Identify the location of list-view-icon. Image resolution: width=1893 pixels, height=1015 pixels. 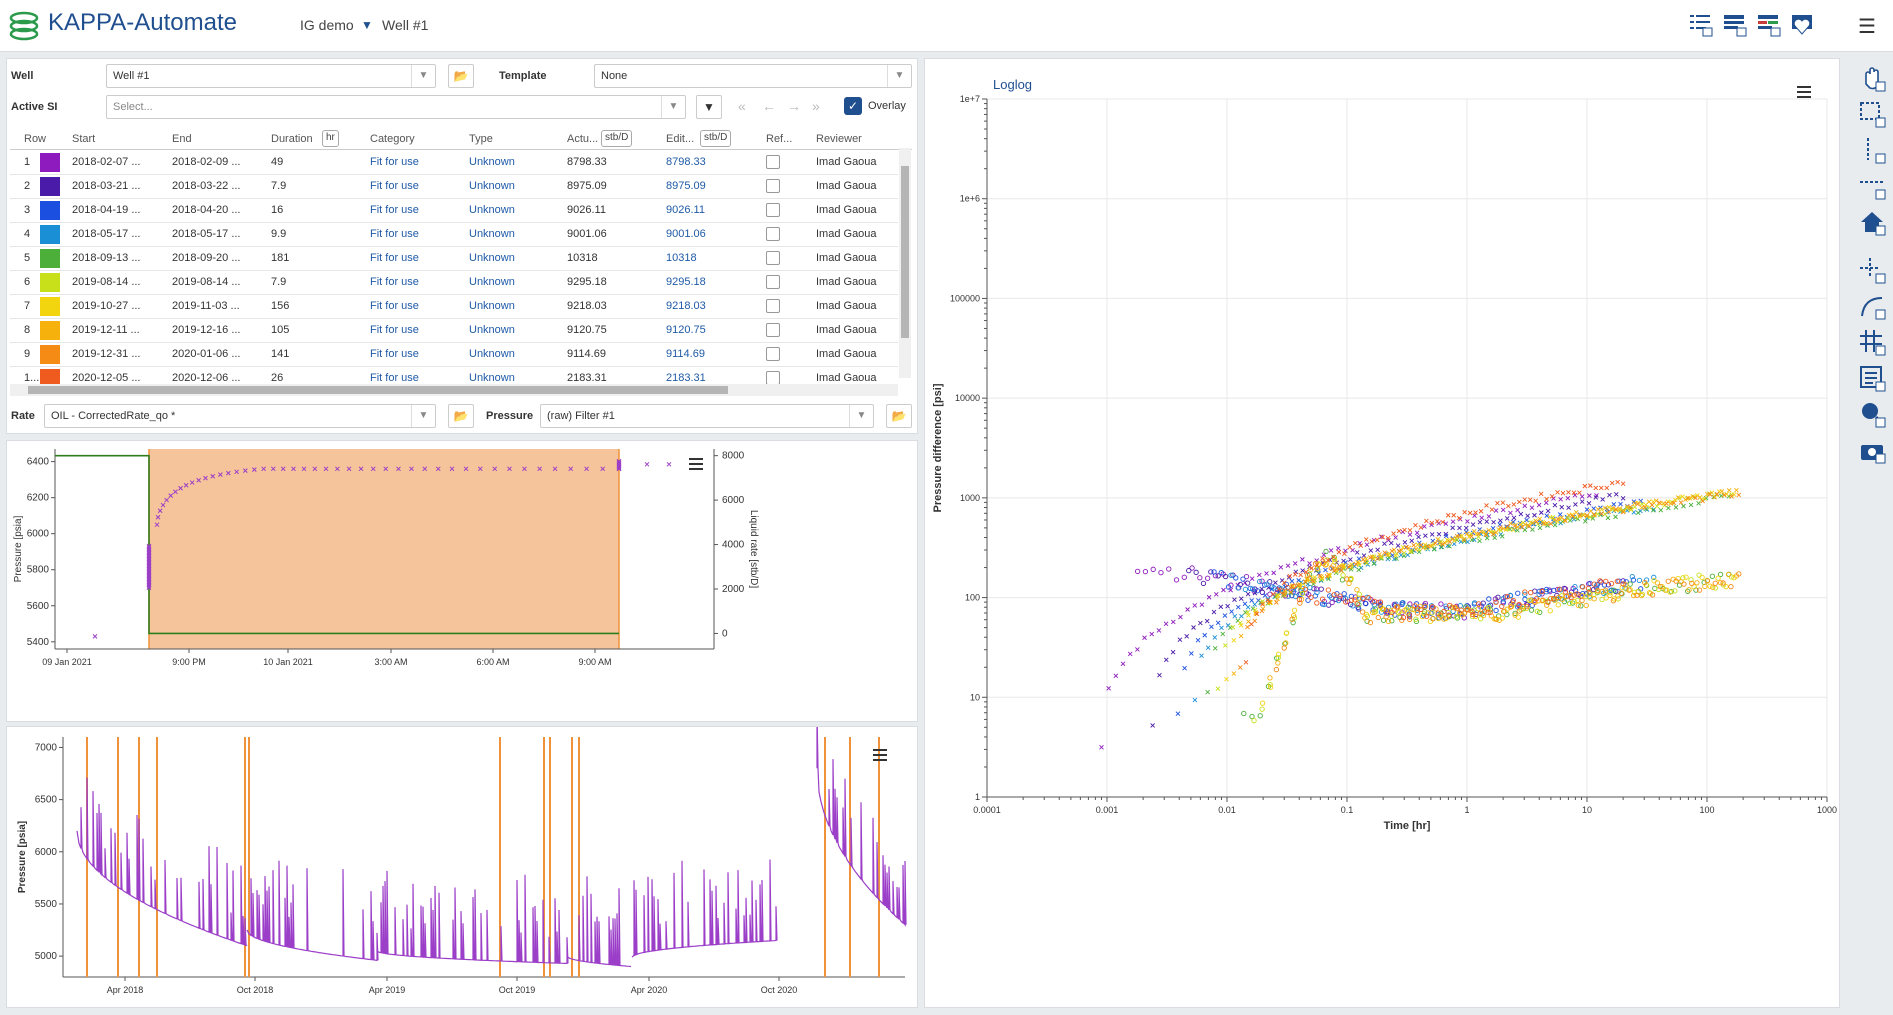
(1701, 25).